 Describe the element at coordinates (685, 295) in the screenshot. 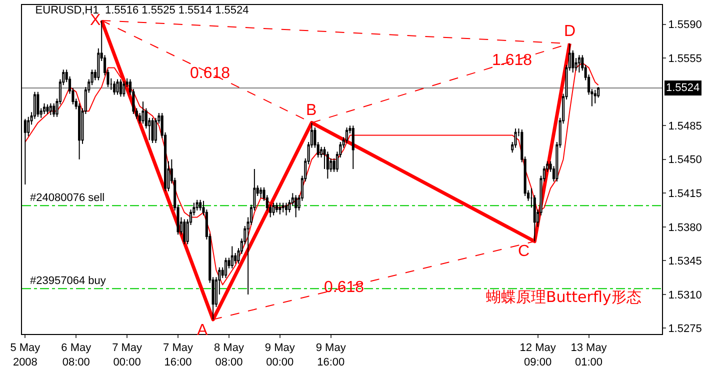

I see `y-tick-label: 1.5310` at that location.